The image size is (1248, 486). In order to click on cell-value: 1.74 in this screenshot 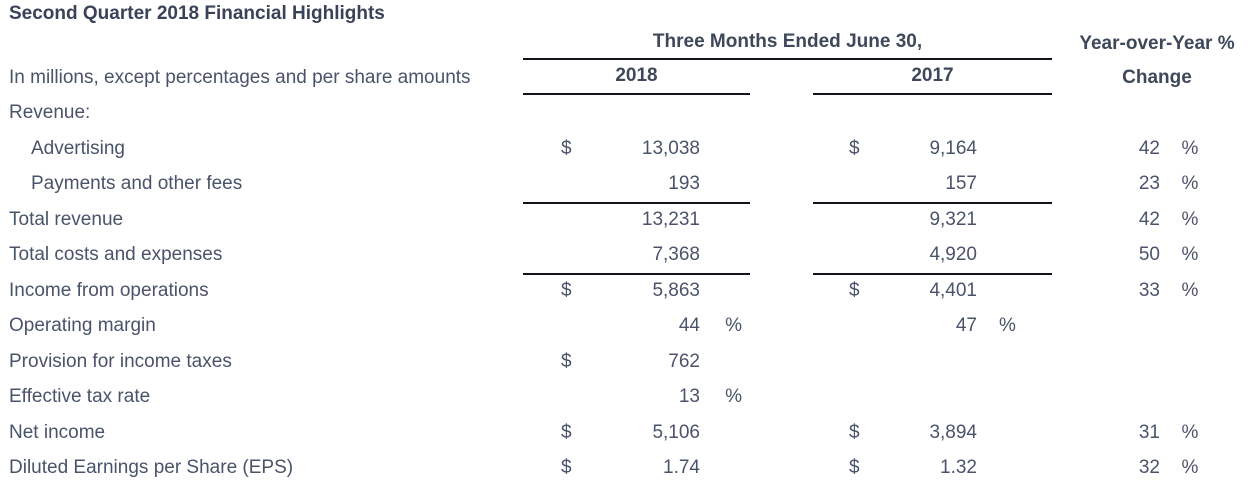, I will do `click(681, 467)`.